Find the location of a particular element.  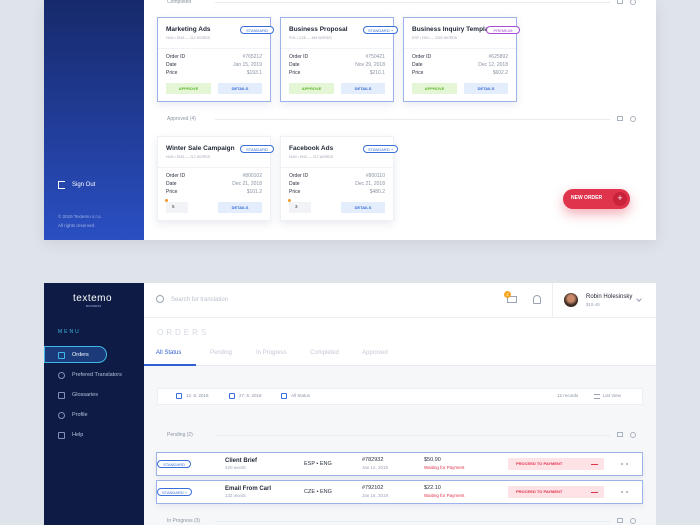

menu-item: Orders is located at coordinates (80, 355).